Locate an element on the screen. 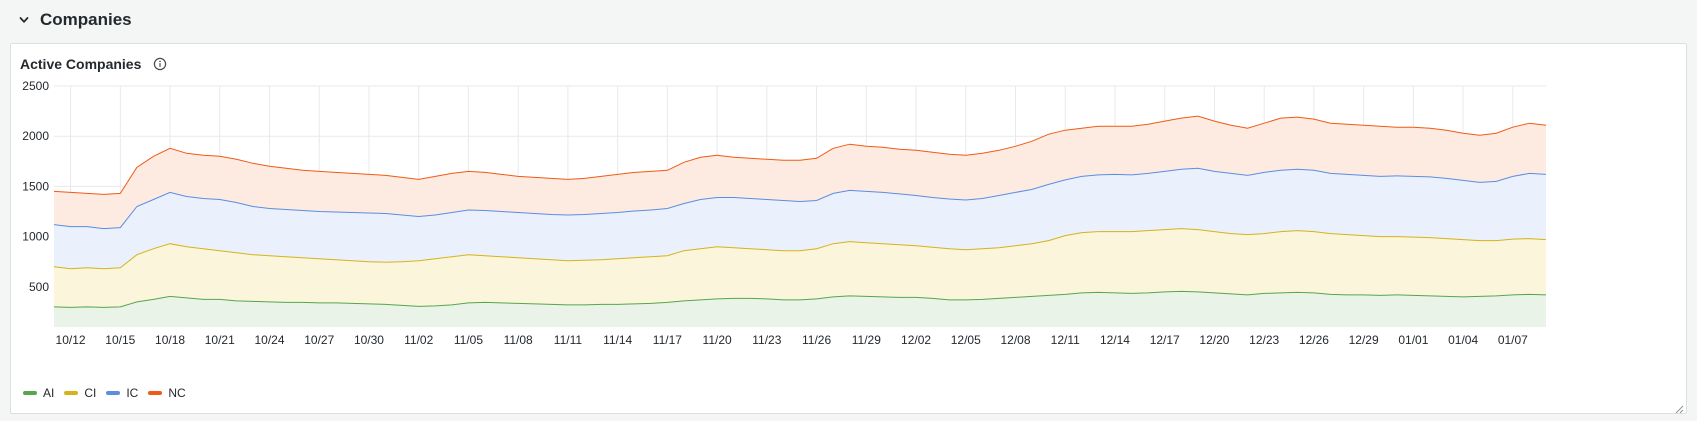 The width and height of the screenshot is (1697, 421). row-title: Companies is located at coordinates (86, 19).